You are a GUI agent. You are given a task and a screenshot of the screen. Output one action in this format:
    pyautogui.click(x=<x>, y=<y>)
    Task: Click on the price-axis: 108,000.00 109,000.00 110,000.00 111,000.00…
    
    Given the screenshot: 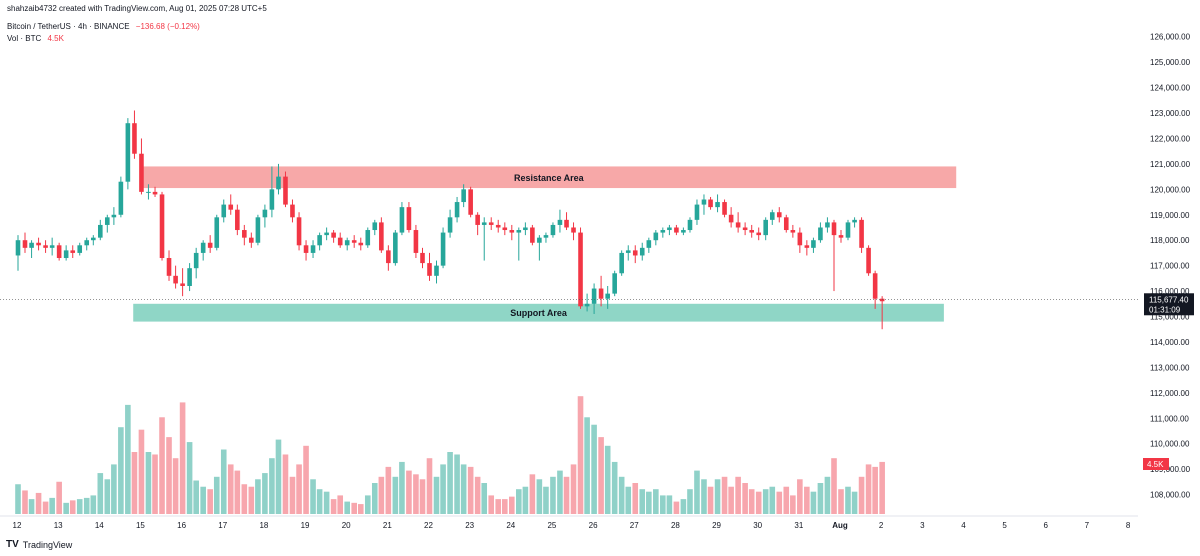 What is the action you would take?
    pyautogui.click(x=1168, y=266)
    